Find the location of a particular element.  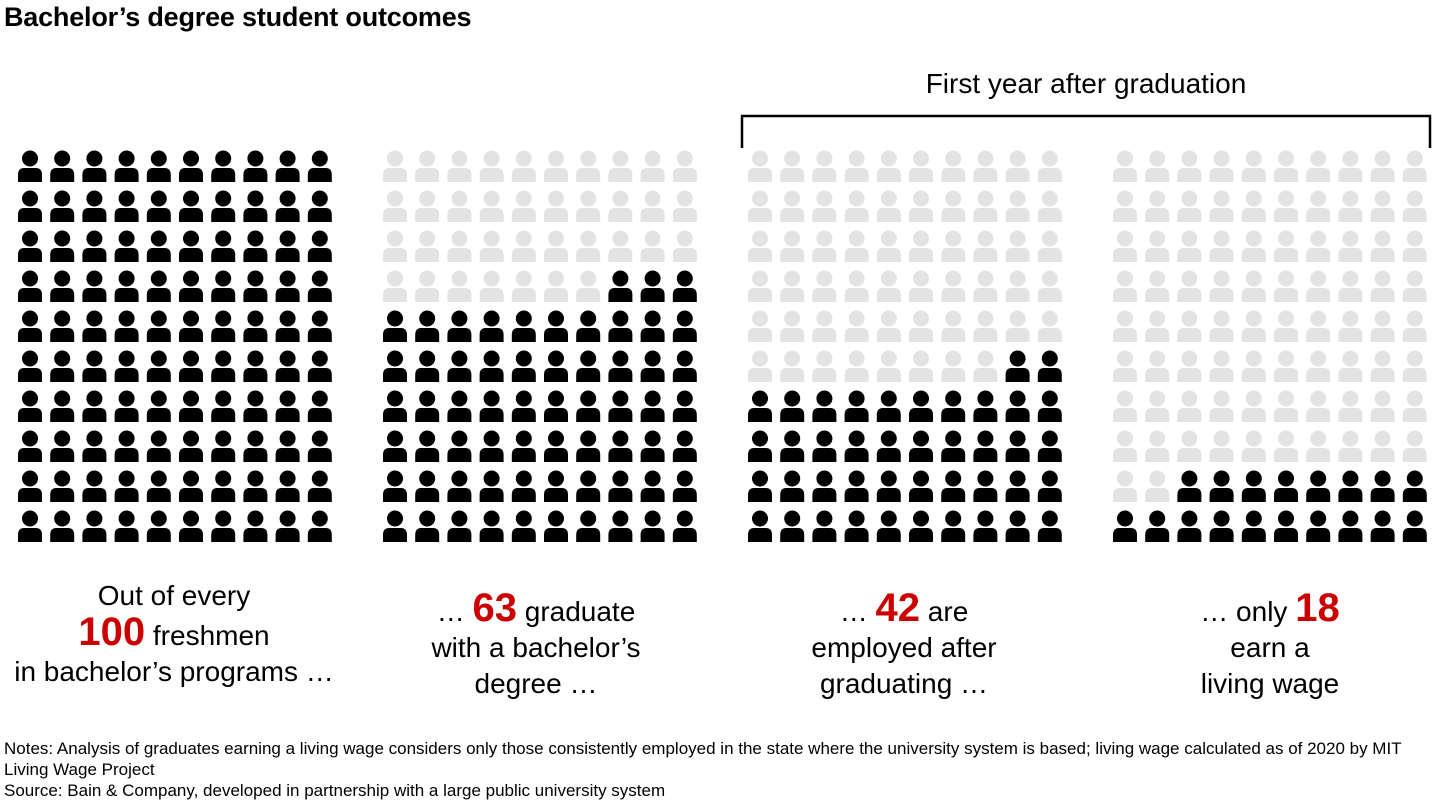

caption-post: freshmen is located at coordinates (211, 635).